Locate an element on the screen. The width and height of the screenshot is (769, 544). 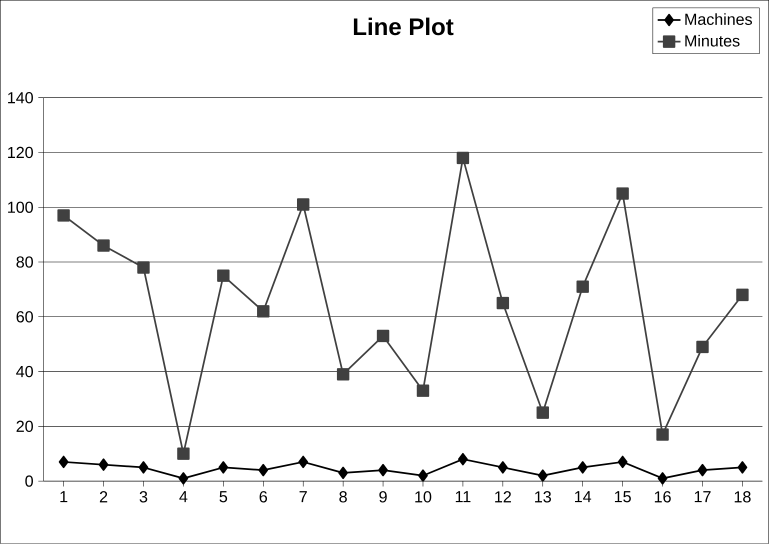
x-tick-label: 2 is located at coordinates (104, 496).